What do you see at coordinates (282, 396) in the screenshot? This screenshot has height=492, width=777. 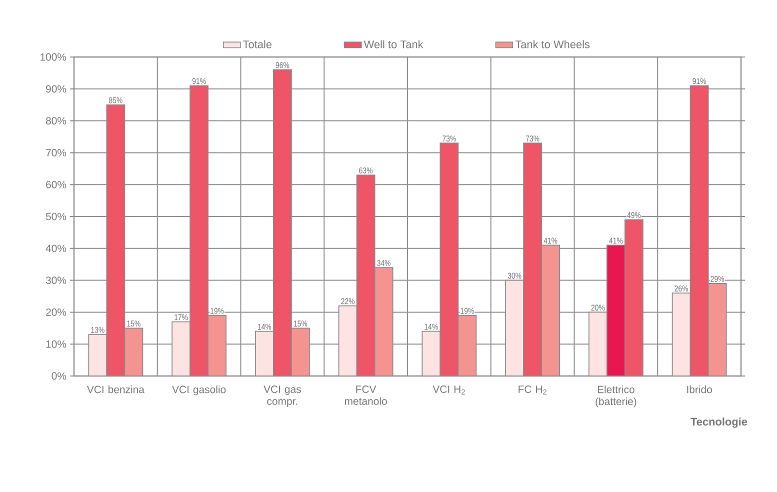 I see `x-tick-label: VCI gas compr.` at bounding box center [282, 396].